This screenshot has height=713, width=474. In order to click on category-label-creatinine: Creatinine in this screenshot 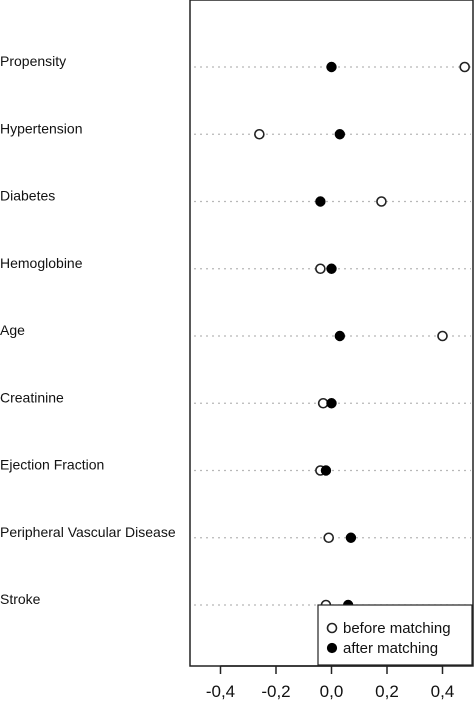, I will do `click(32, 397)`.